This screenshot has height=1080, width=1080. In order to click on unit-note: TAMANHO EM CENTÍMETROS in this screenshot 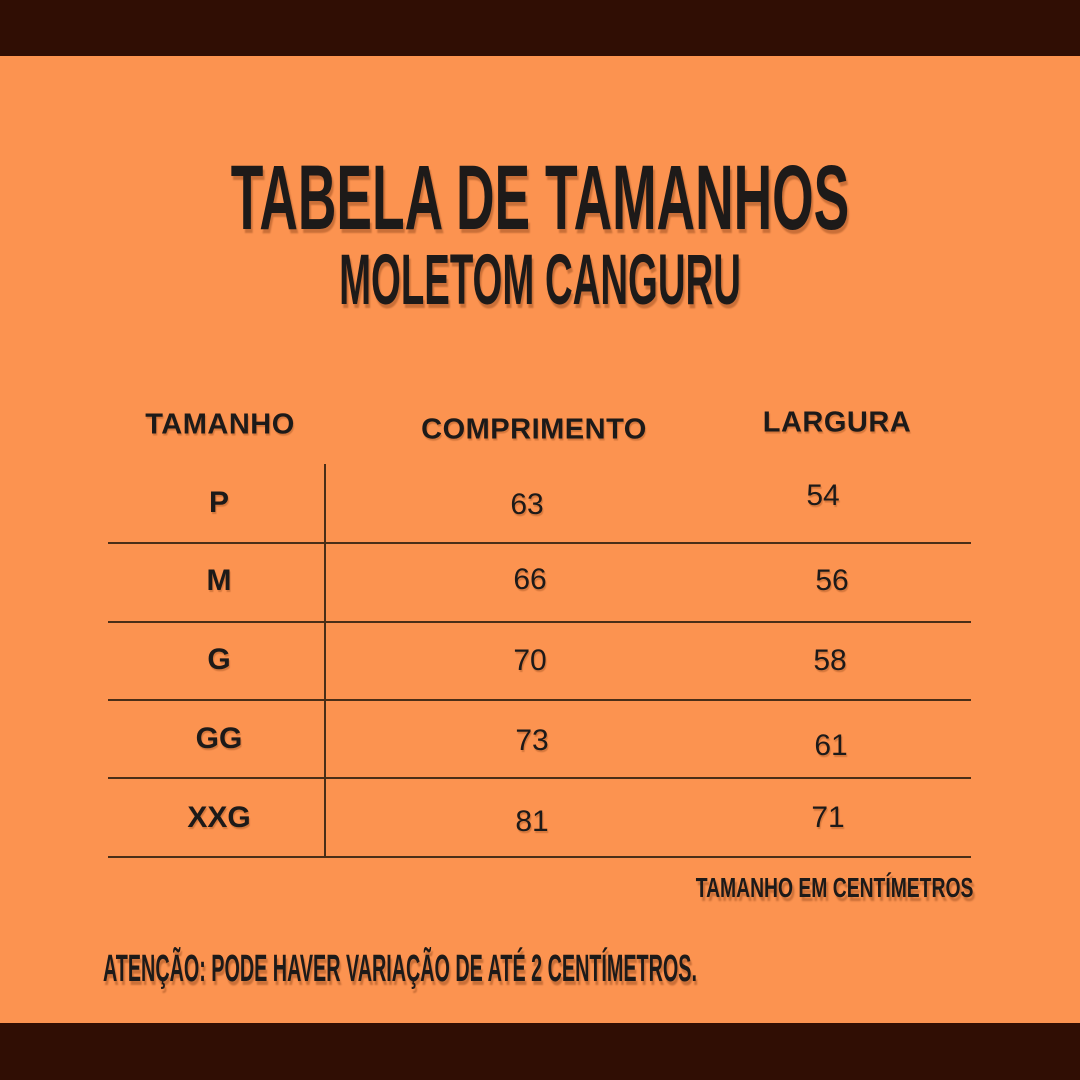, I will do `click(834, 887)`.